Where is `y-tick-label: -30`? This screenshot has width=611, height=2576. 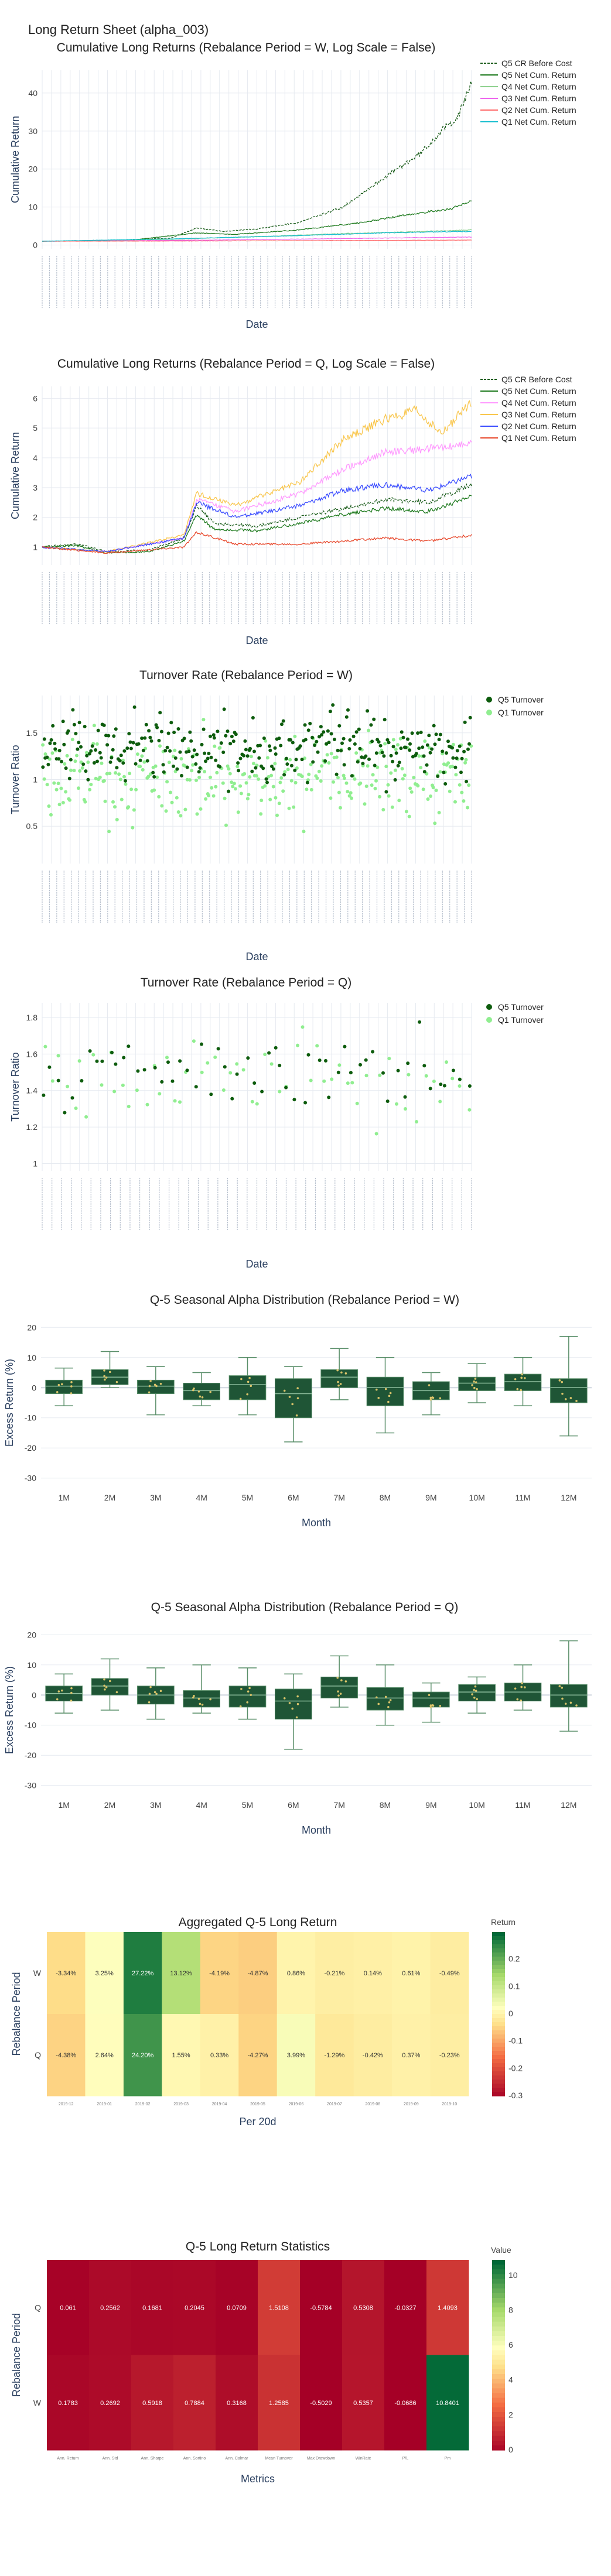
y-tick-label: -30 is located at coordinates (30, 1785).